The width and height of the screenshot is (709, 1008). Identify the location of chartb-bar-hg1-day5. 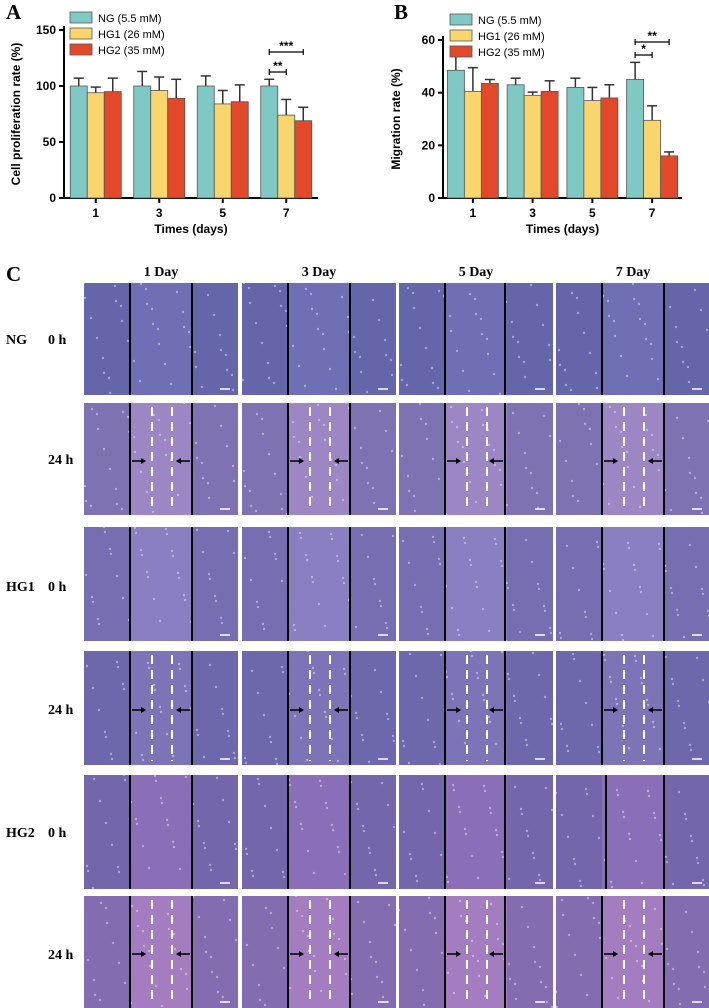
(592, 149).